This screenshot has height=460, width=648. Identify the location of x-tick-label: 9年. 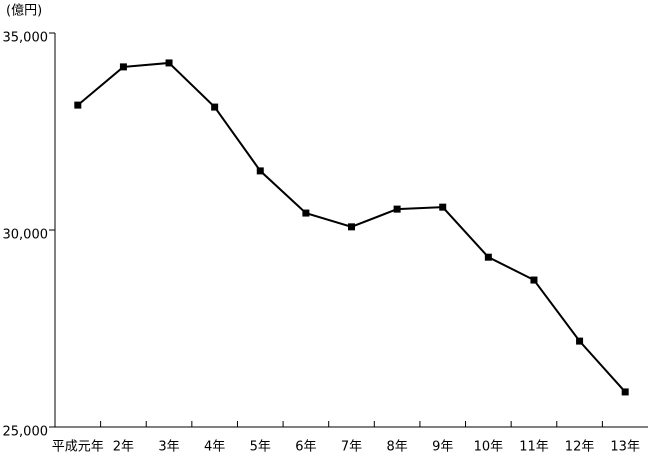
(442, 447).